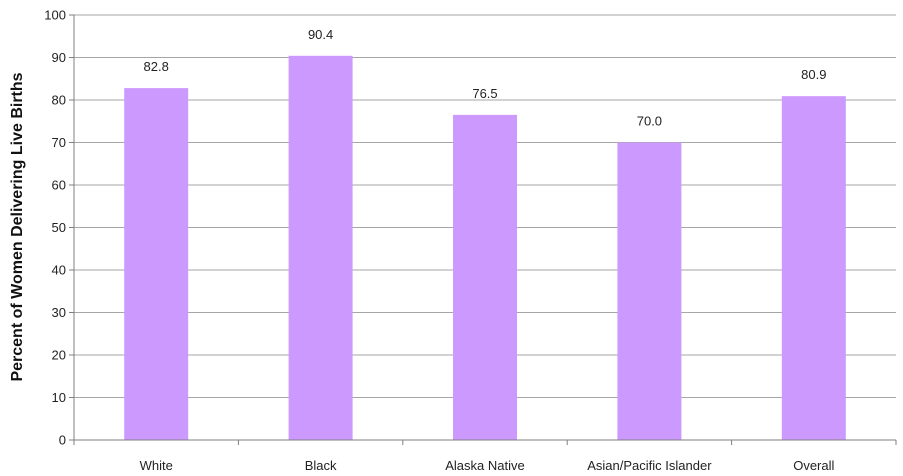 This screenshot has height=476, width=903. I want to click on y-tick-label: 50, so click(59, 227).